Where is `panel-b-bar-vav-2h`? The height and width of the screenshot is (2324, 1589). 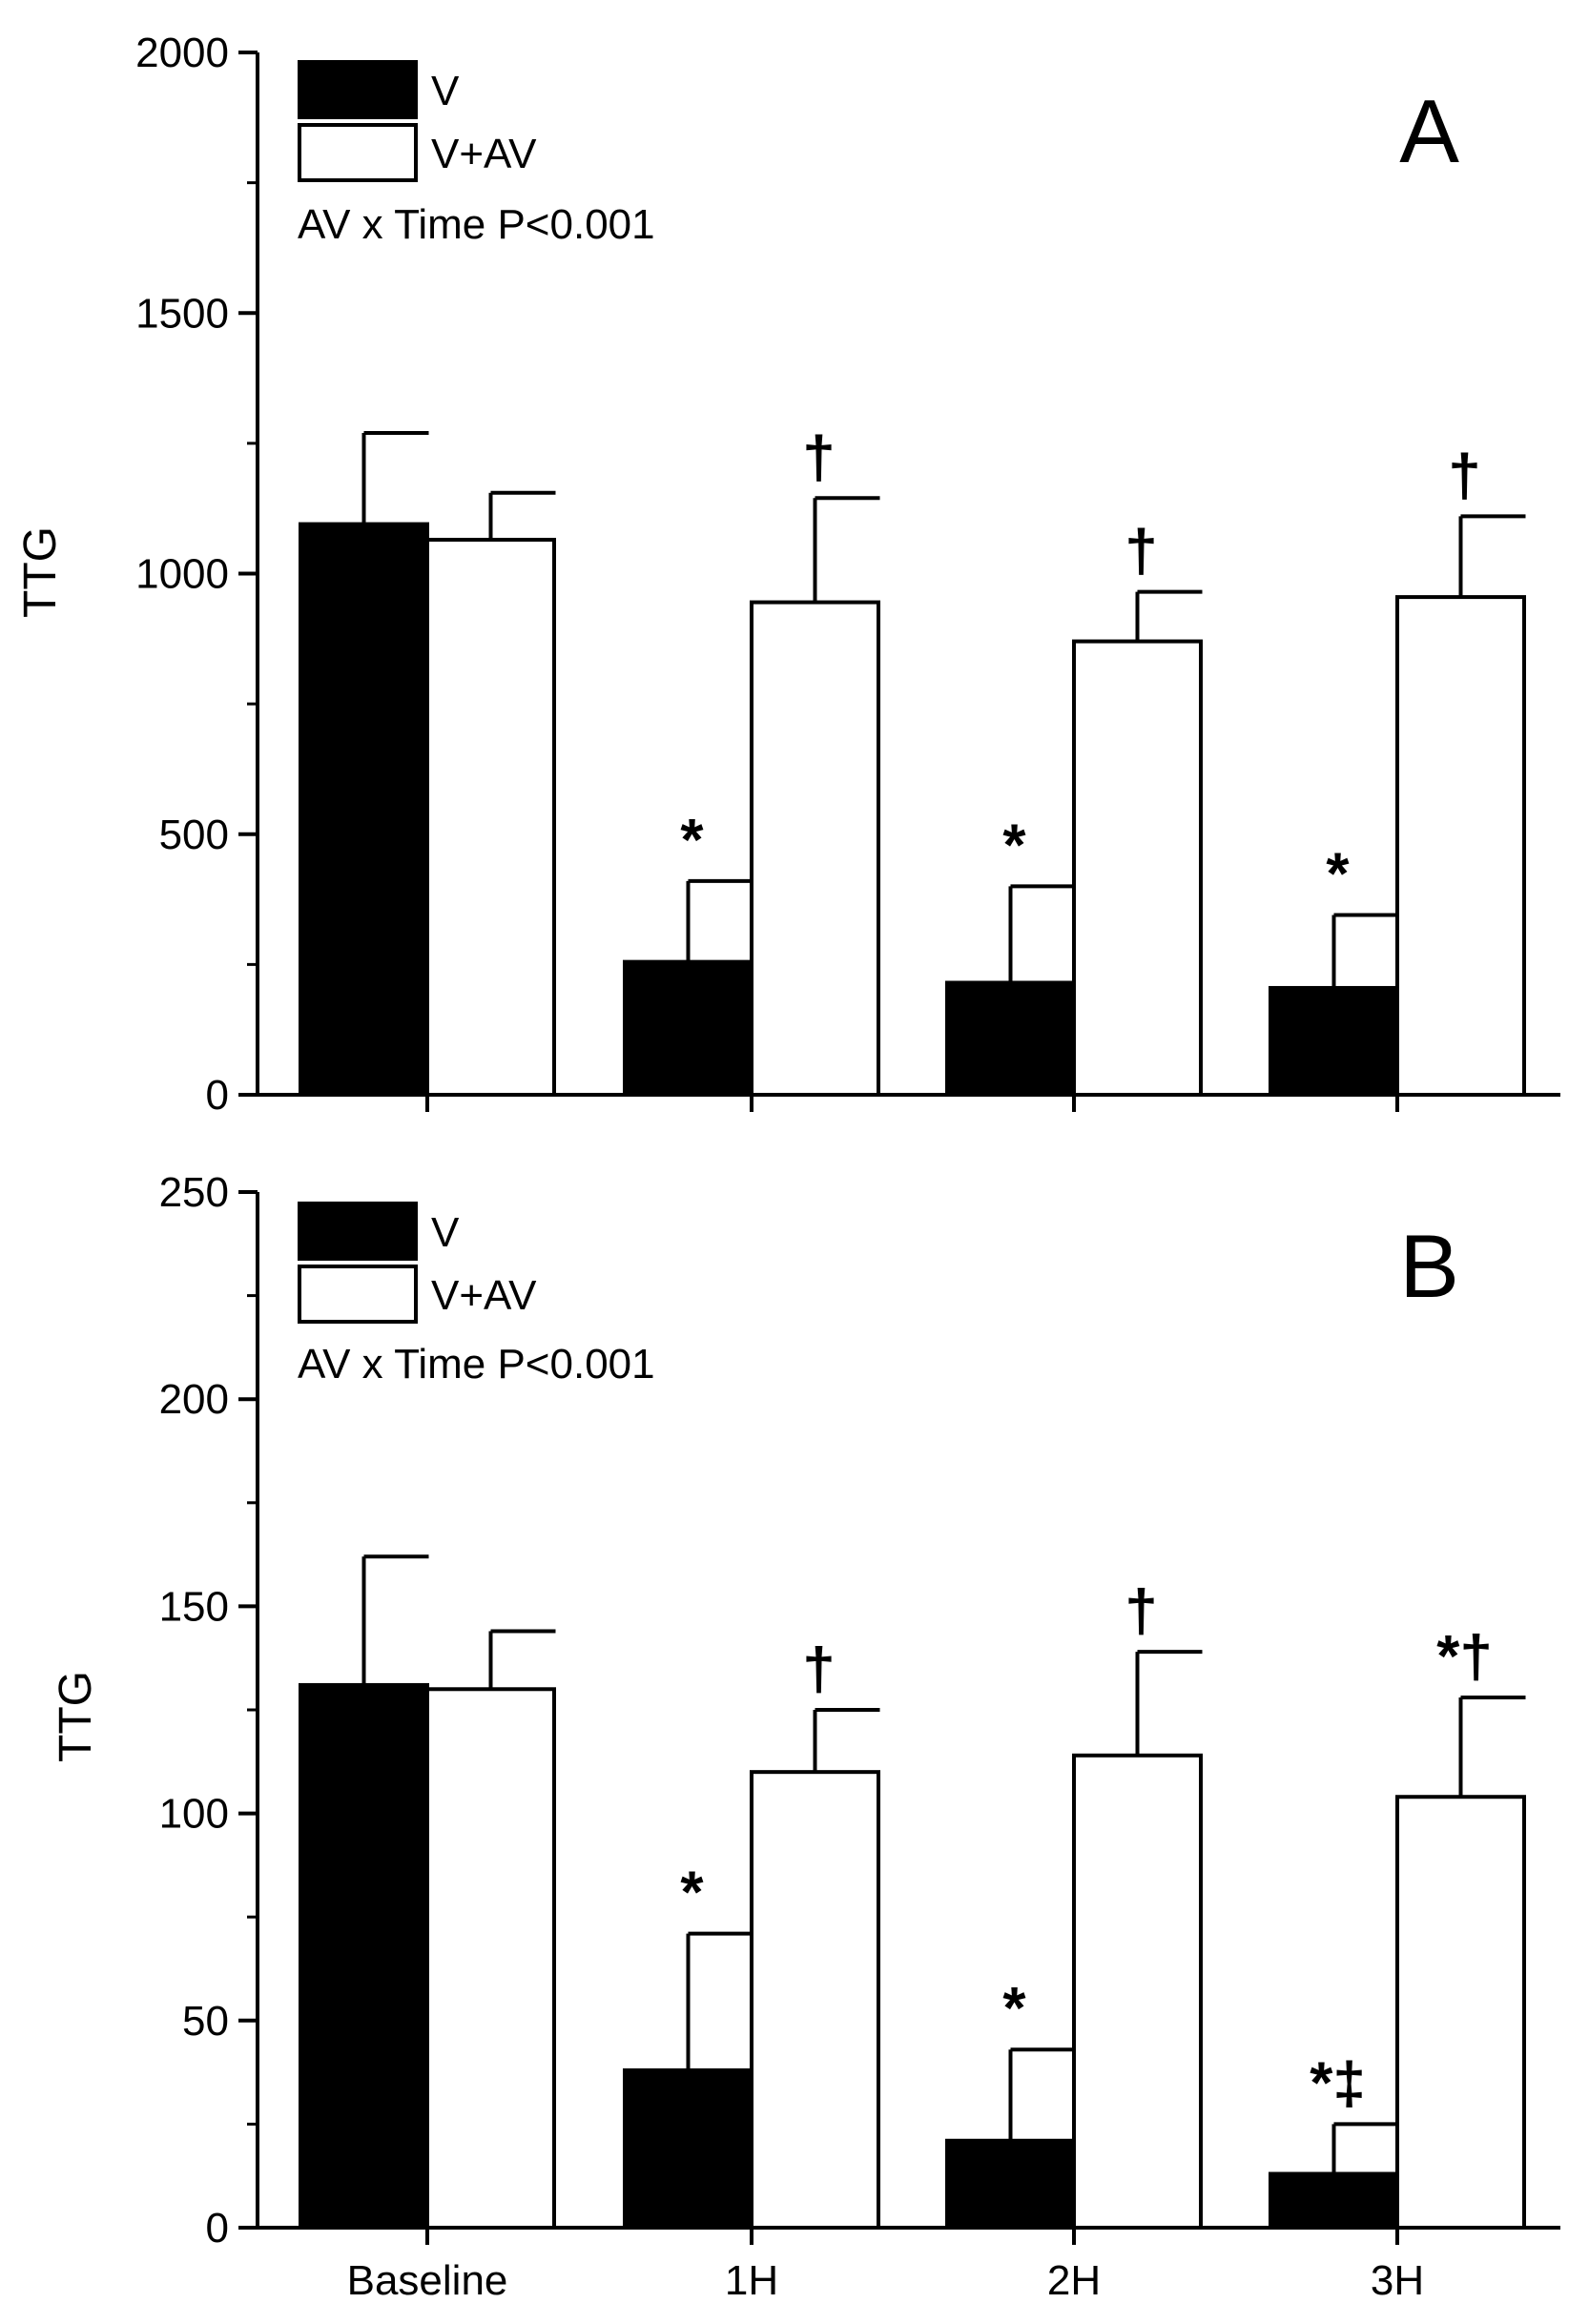
panel-b-bar-vav-2h is located at coordinates (1137, 1992).